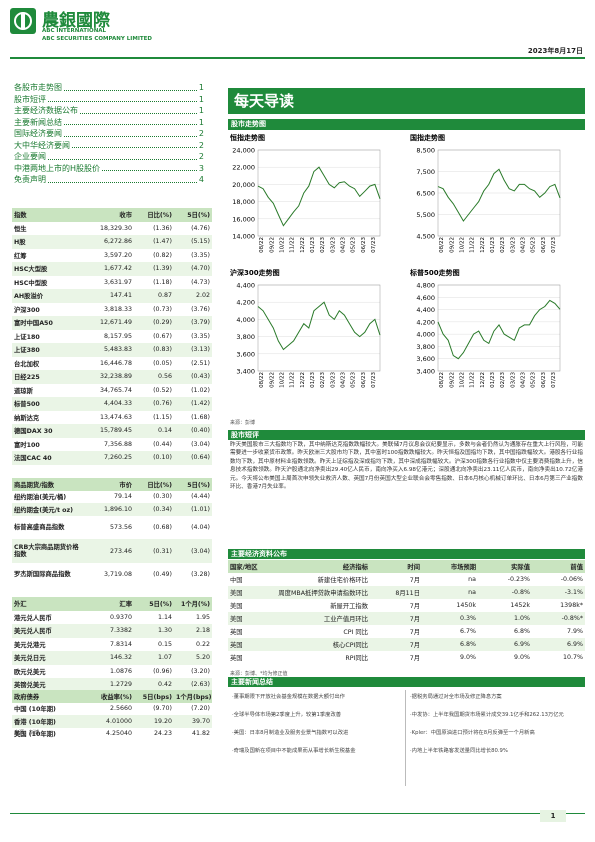 This screenshot has height=842, width=595. I want to click on table-cell: (2.51), so click(200, 363).